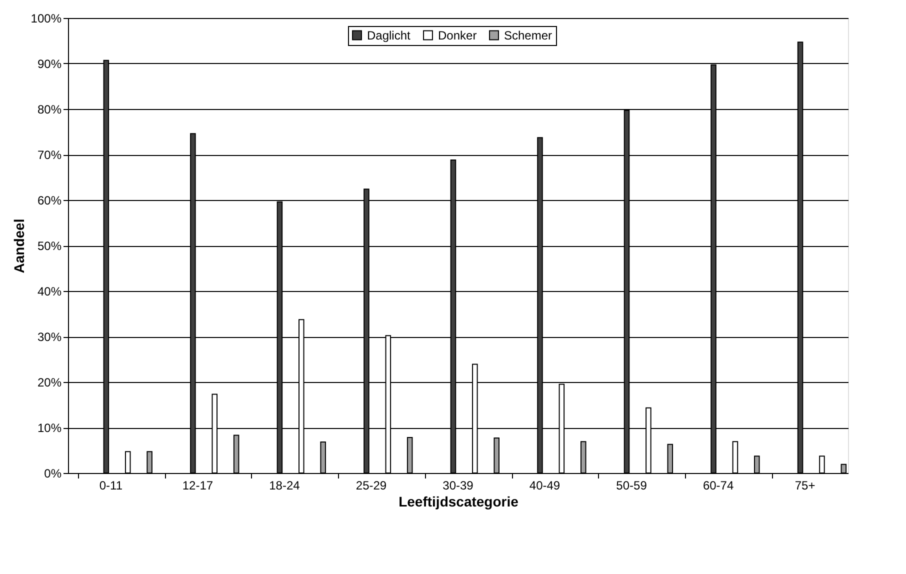  Describe the element at coordinates (389, 35) in the screenshot. I see `legend-label: Daglicht` at that location.